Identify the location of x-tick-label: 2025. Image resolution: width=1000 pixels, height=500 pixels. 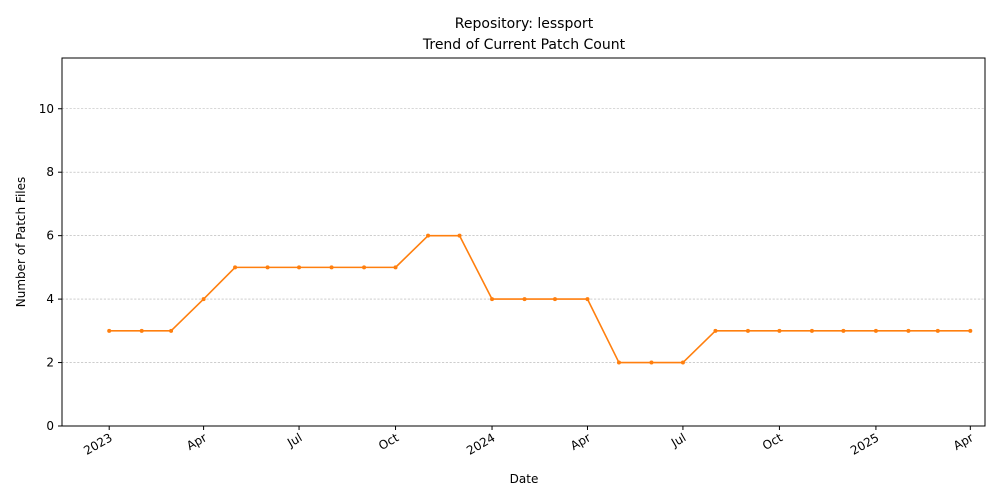
(864, 443).